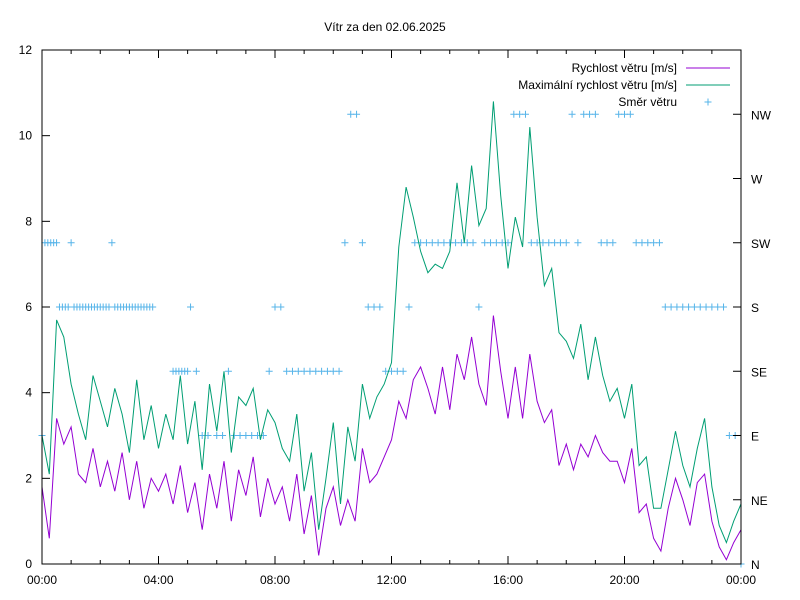 Image resolution: width=800 pixels, height=600 pixels. I want to click on x-tick-label: 16:00, so click(508, 580).